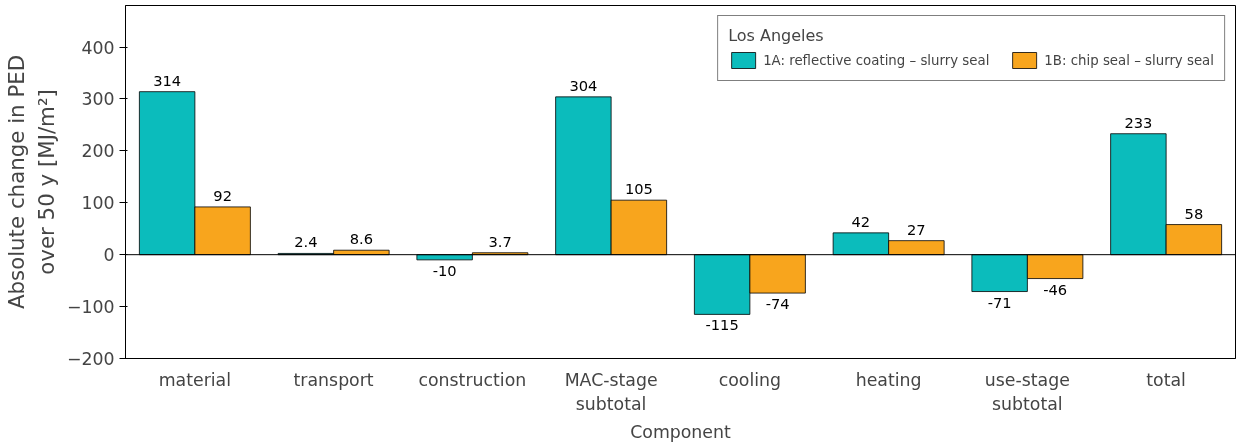 This screenshot has width=1250, height=446. Describe the element at coordinates (500, 241) in the screenshot. I see `data-label: 3.7` at that location.